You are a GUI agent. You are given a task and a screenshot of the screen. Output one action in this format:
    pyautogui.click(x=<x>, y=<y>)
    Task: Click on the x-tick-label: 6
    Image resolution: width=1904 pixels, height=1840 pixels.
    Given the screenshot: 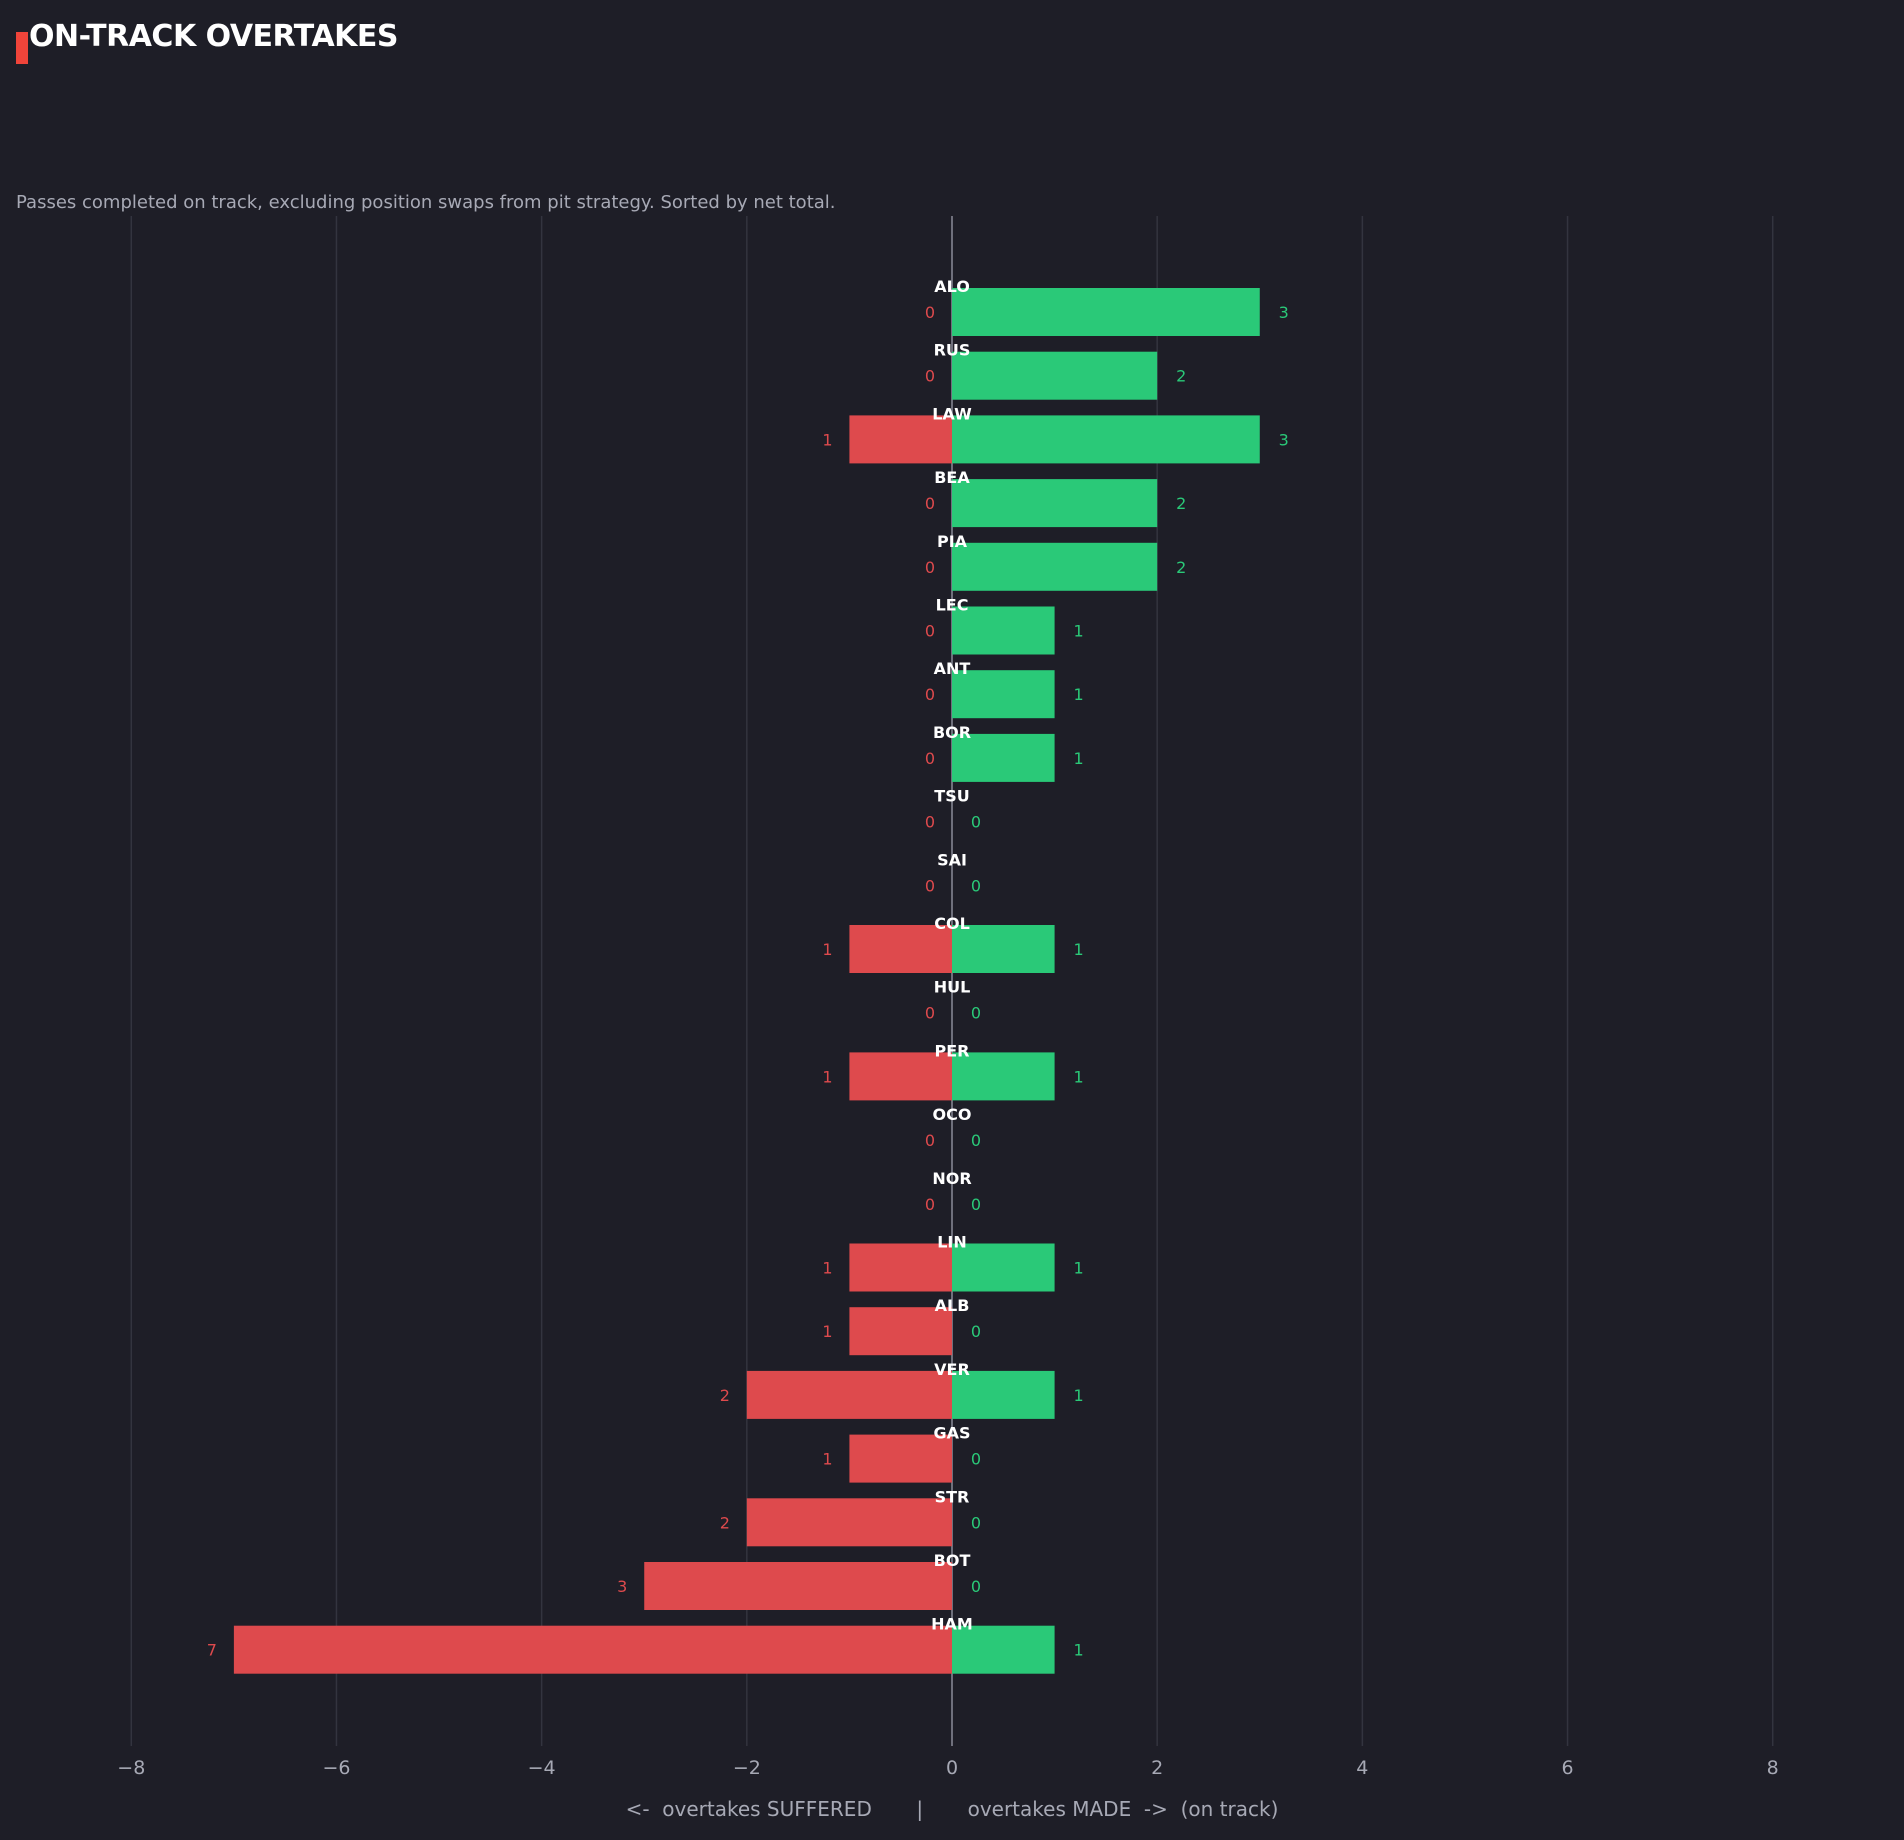 What is the action you would take?
    pyautogui.click(x=1567, y=1768)
    